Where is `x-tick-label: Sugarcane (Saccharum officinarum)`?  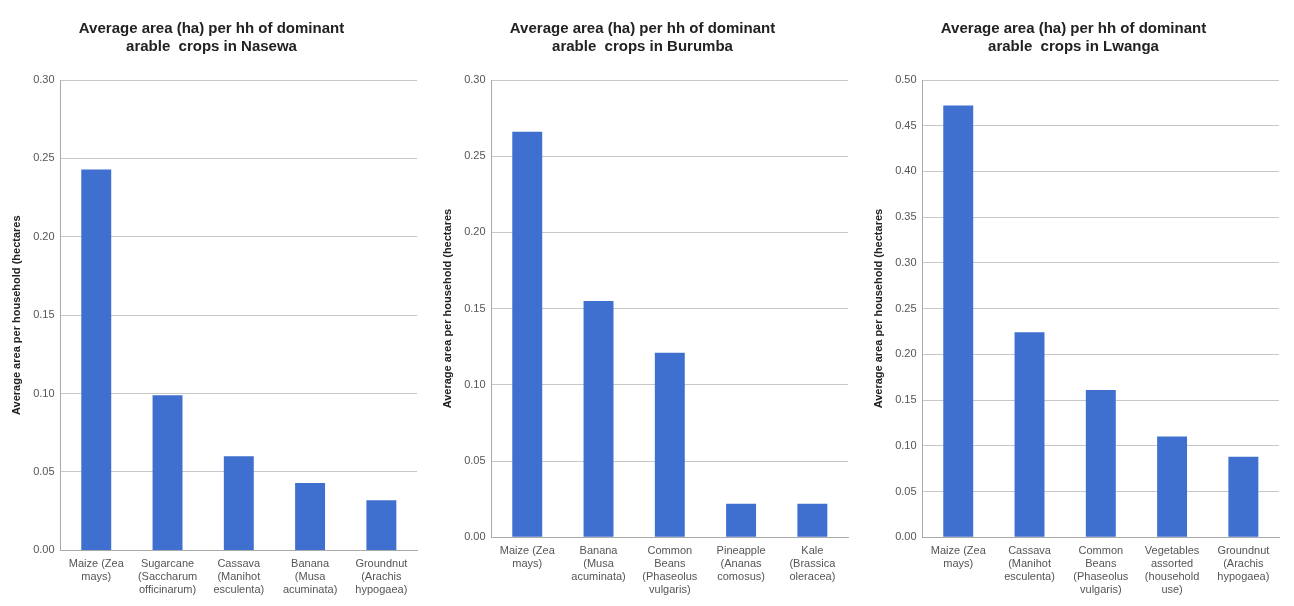 x-tick-label: Sugarcane (Saccharum officinarum) is located at coordinates (167, 576).